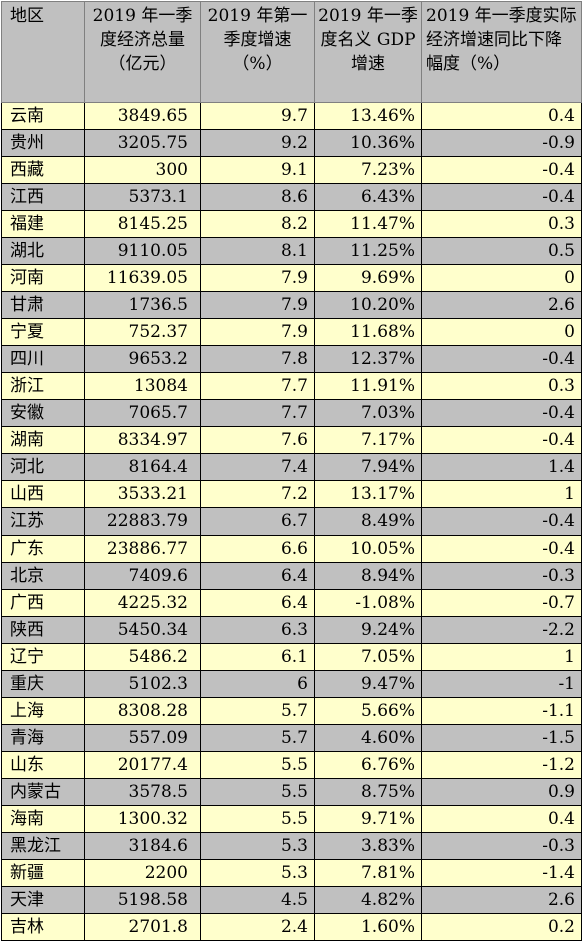  Describe the element at coordinates (501, 629) in the screenshot. I see `cell-growth-decline: -2.2` at that location.